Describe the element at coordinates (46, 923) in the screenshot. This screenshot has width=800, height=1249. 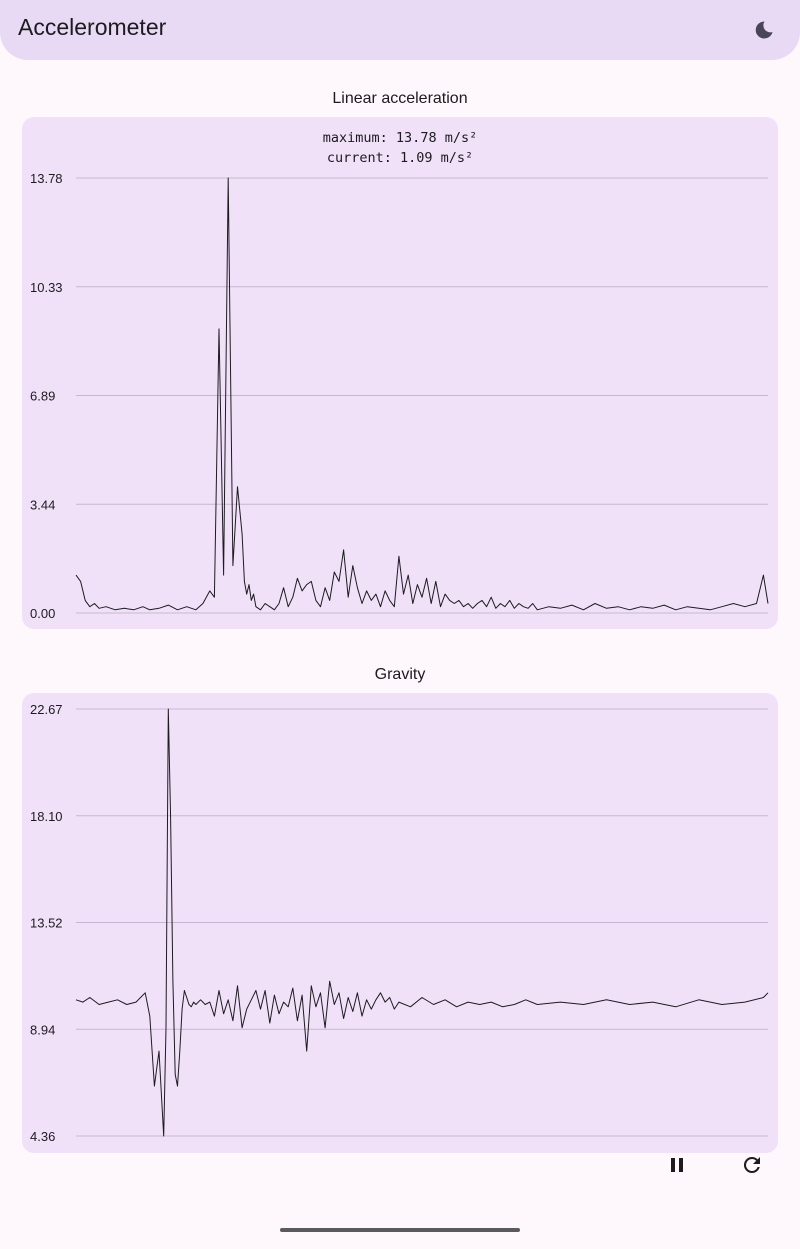
I see `y-tick-label: 13.52` at that location.